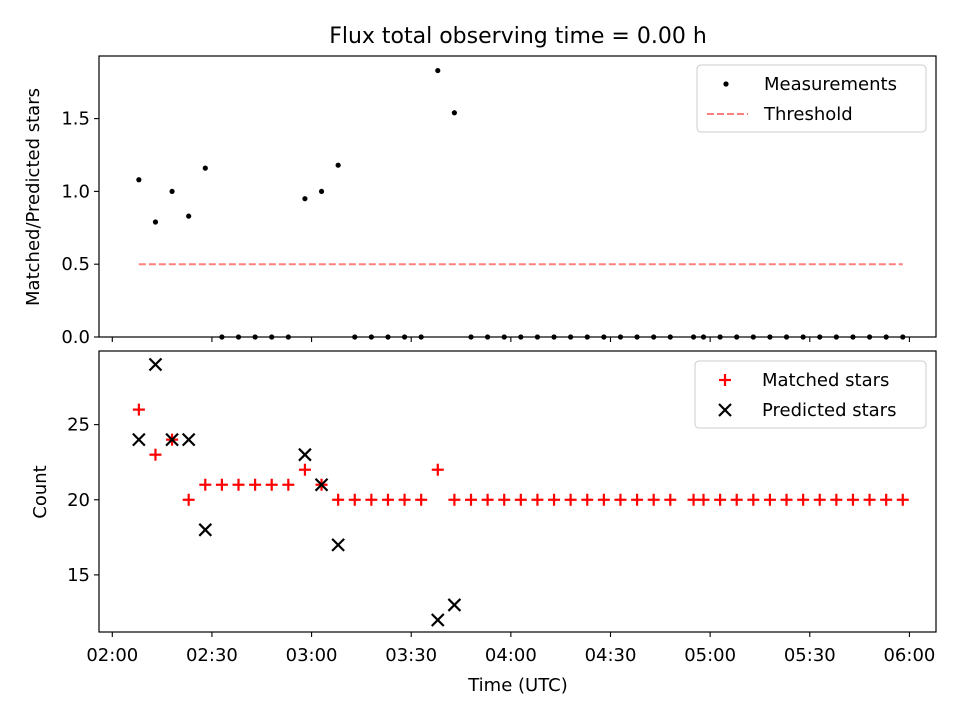  I want to click on legend-threshold-label: Threshold, so click(808, 114).